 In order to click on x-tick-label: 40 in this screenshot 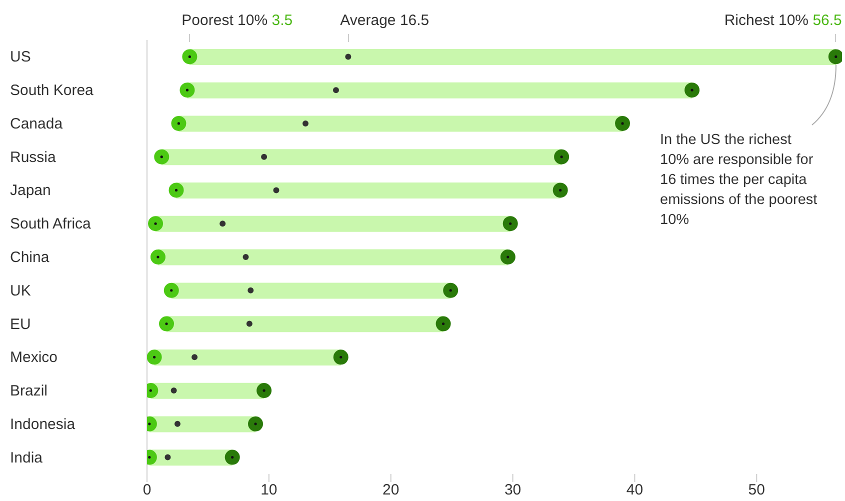, I will do `click(635, 490)`.